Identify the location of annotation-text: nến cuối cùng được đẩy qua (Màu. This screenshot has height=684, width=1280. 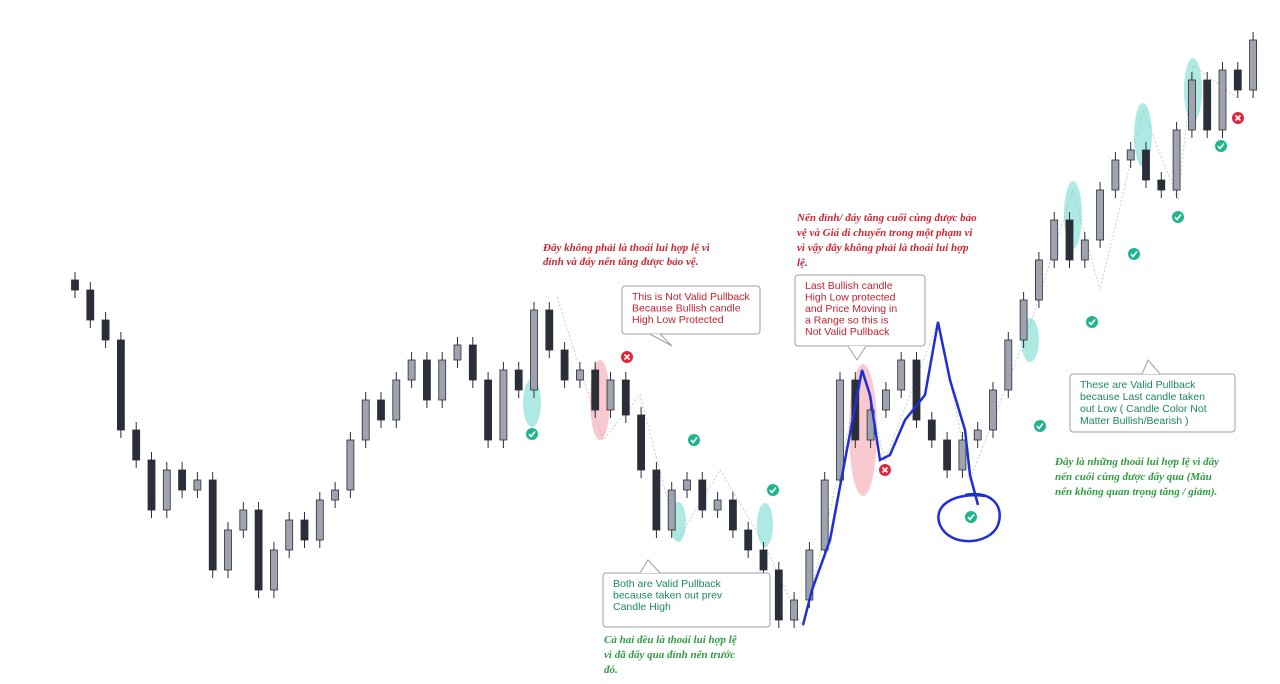
(1133, 477).